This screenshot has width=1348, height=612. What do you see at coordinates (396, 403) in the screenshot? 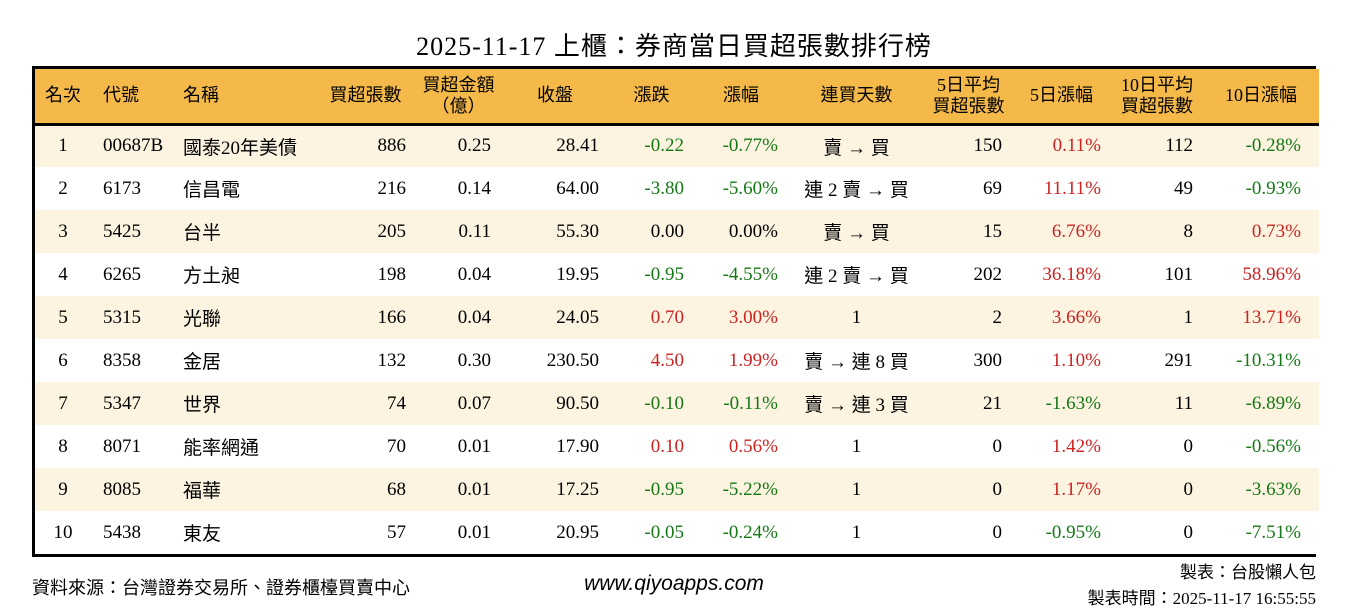
I see `cell-volume: 74` at bounding box center [396, 403].